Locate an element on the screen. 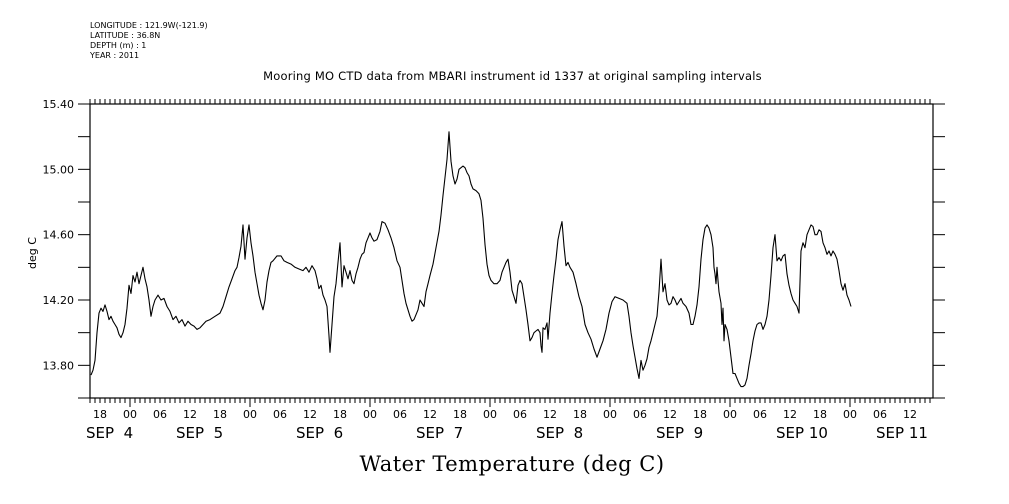 This screenshot has height=504, width=1009. x-date-label: SEP 11 is located at coordinates (902, 433).